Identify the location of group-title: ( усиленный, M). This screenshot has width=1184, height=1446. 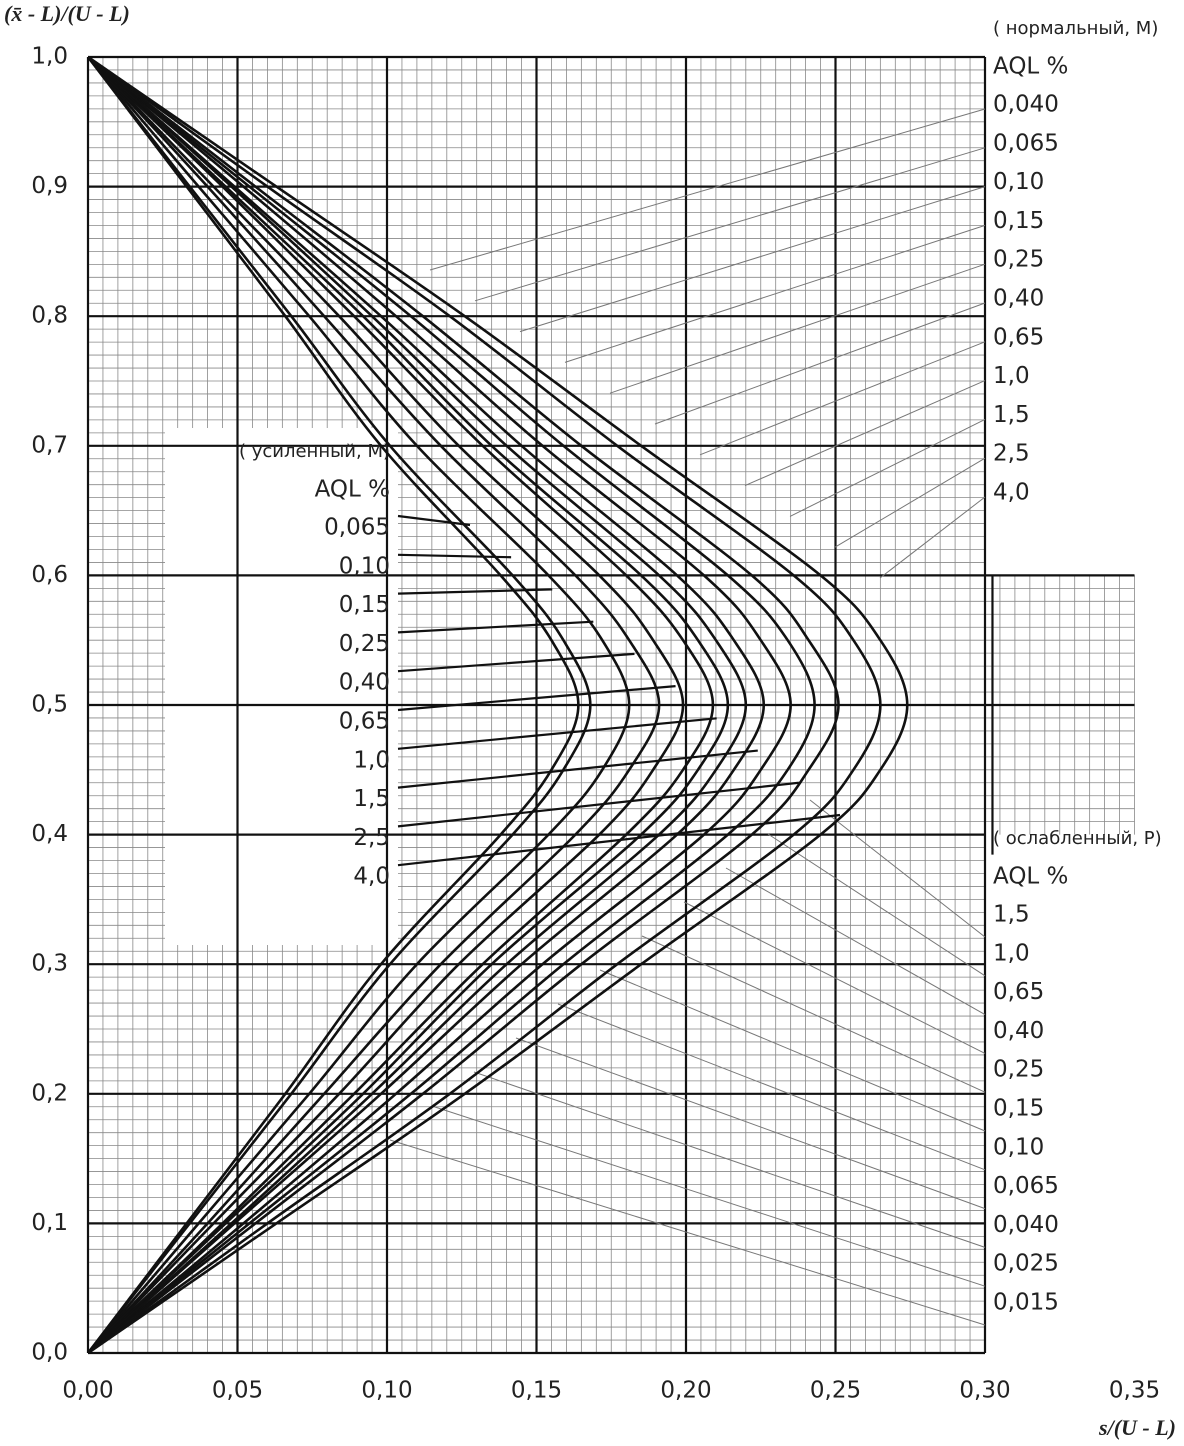
(314, 451).